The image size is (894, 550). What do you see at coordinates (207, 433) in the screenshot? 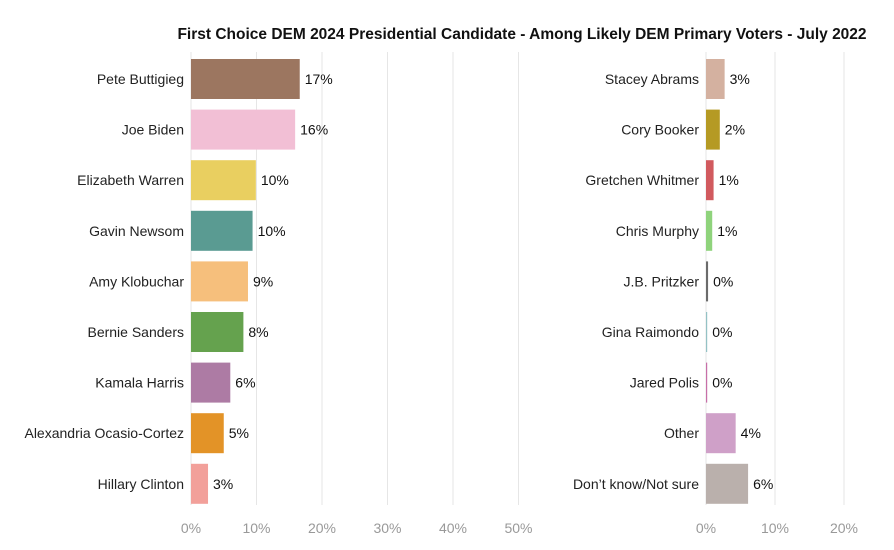
I see `bar-alexandria-ocasio-cortez` at bounding box center [207, 433].